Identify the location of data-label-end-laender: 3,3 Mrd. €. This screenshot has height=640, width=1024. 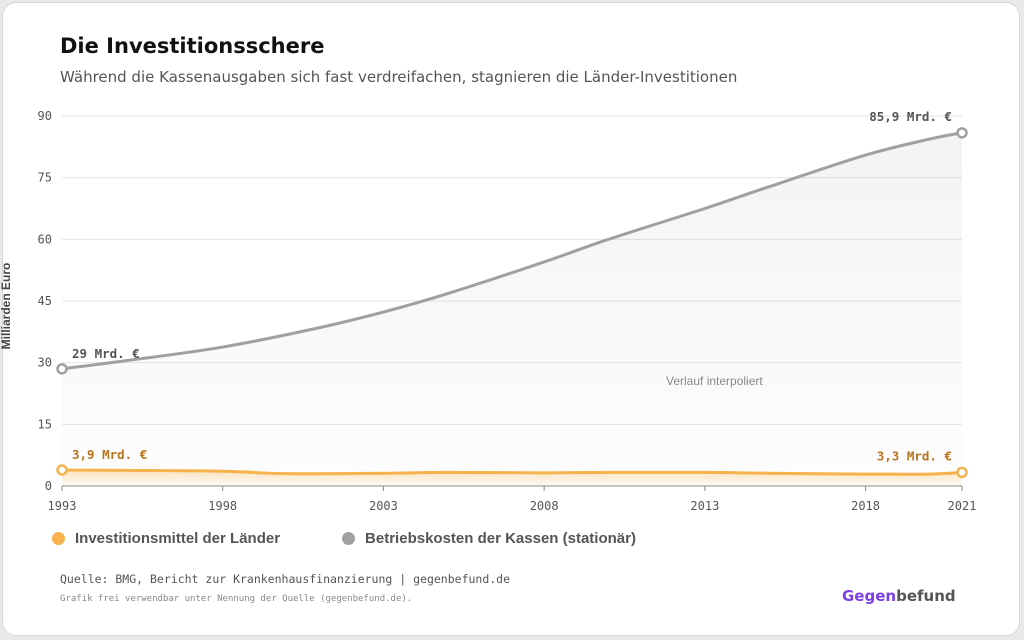
(914, 455).